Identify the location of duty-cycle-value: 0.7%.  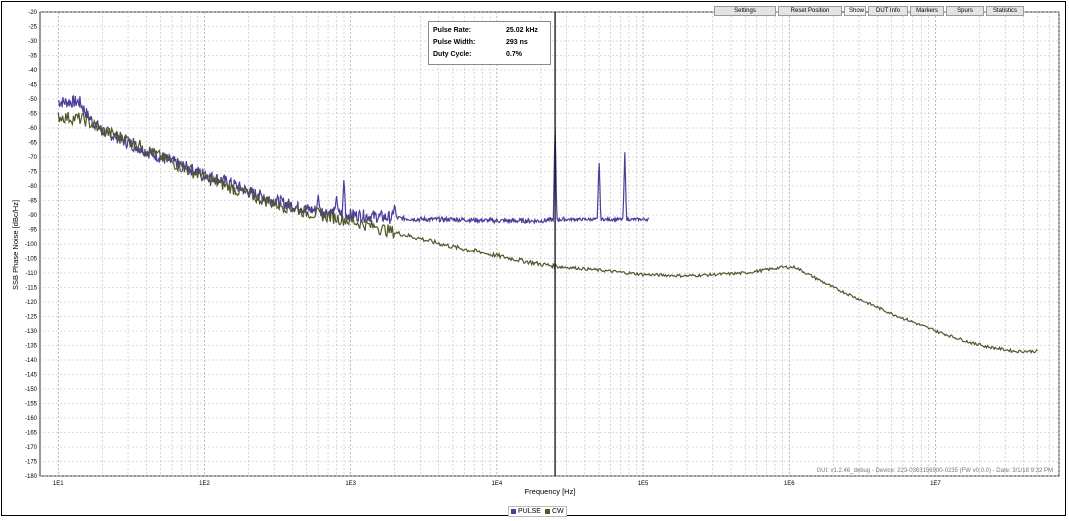
(514, 54).